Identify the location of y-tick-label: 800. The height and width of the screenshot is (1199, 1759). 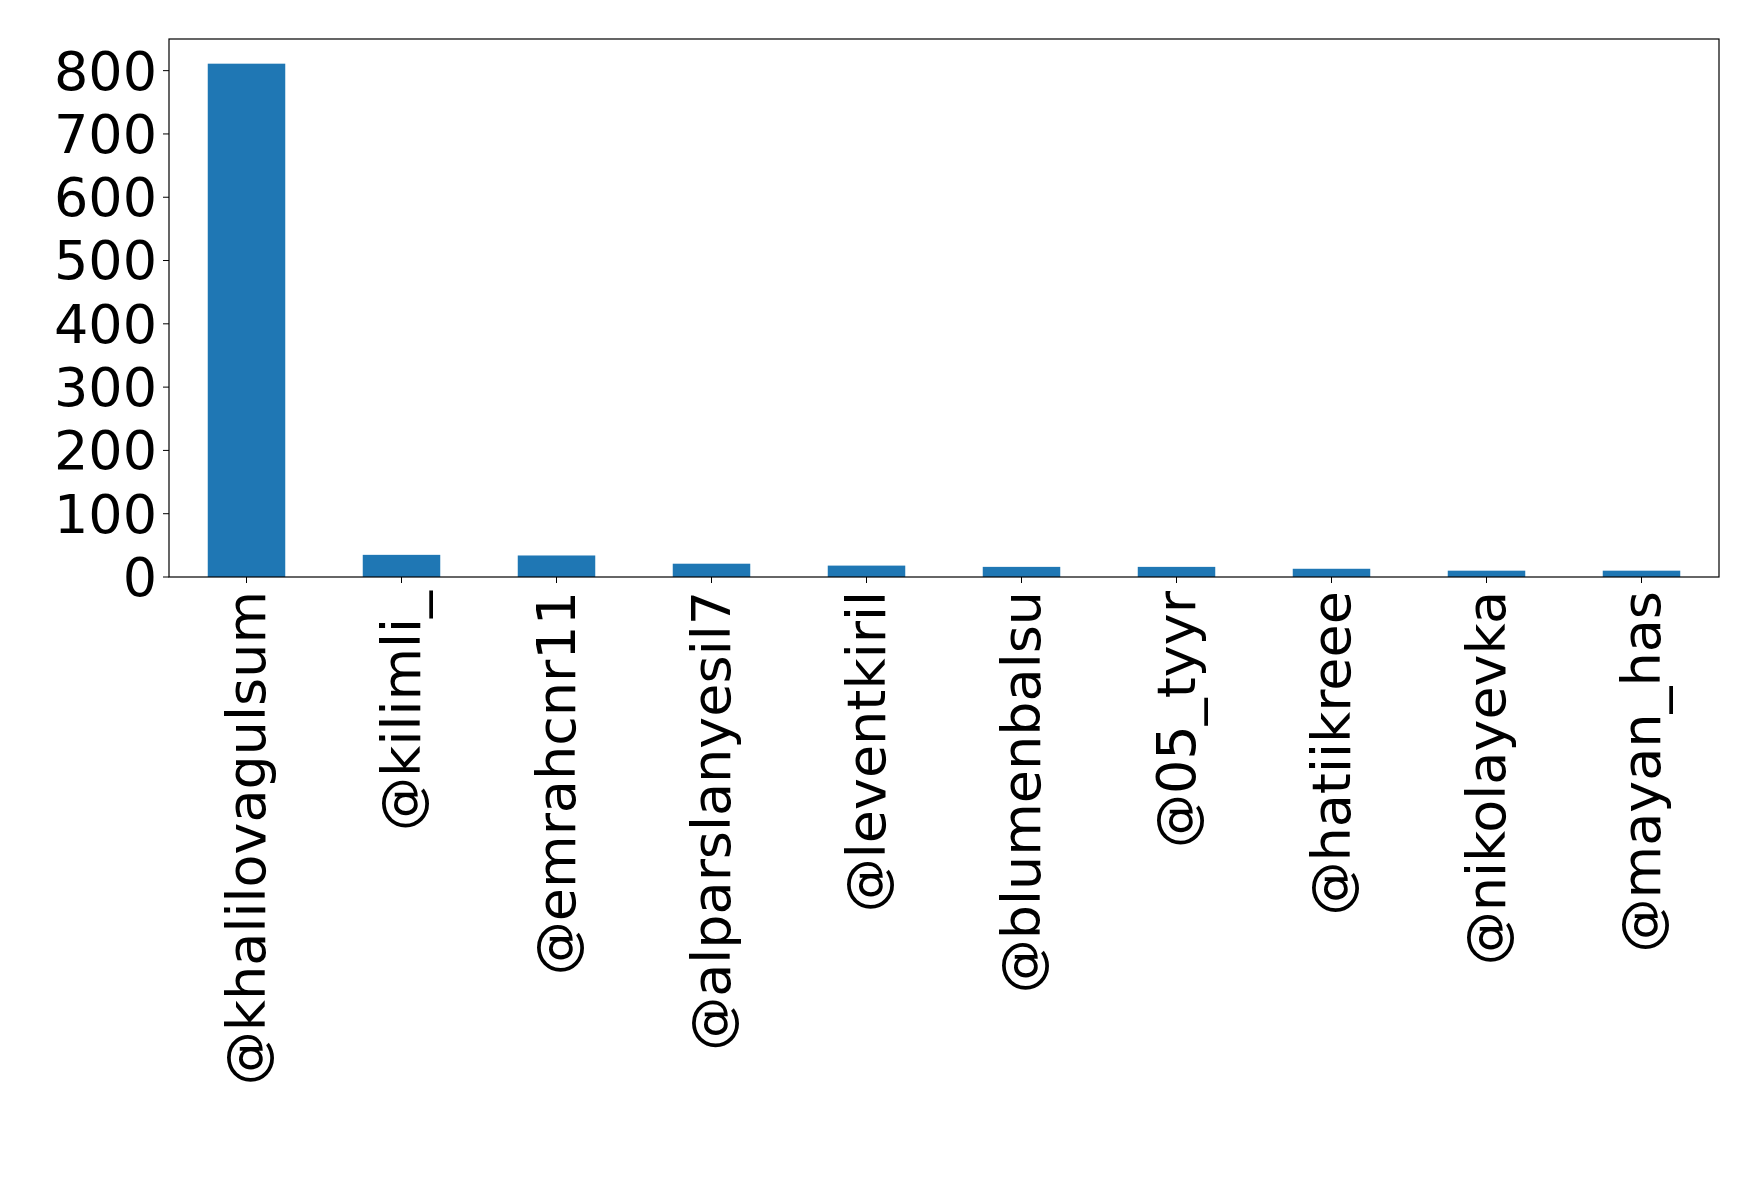
(105, 71).